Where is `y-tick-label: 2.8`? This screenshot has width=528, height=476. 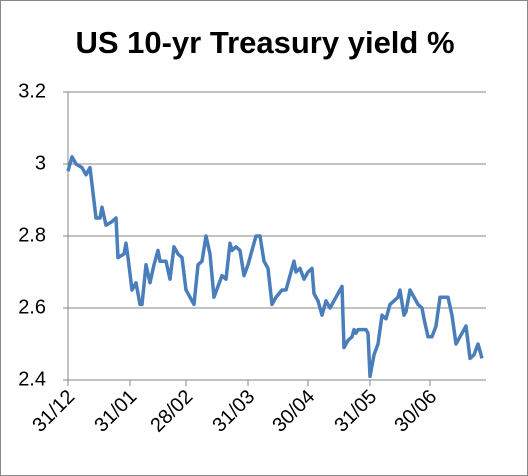
y-tick-label: 2.8 is located at coordinates (32, 235).